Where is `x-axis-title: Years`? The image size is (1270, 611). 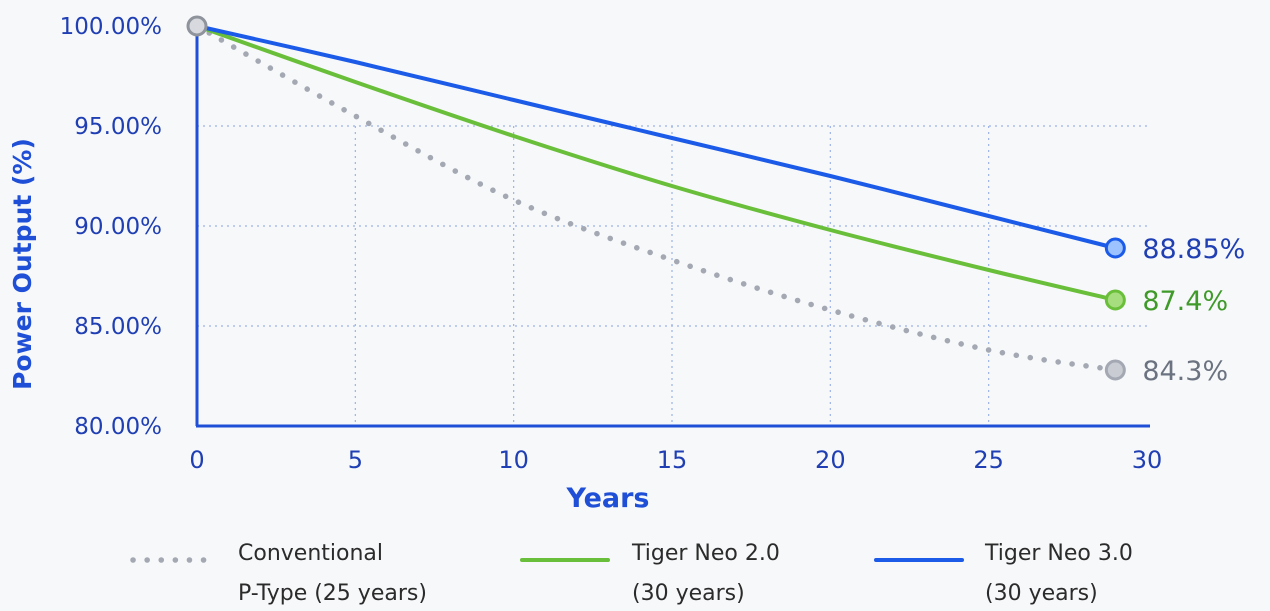
x-axis-title: Years is located at coordinates (608, 498).